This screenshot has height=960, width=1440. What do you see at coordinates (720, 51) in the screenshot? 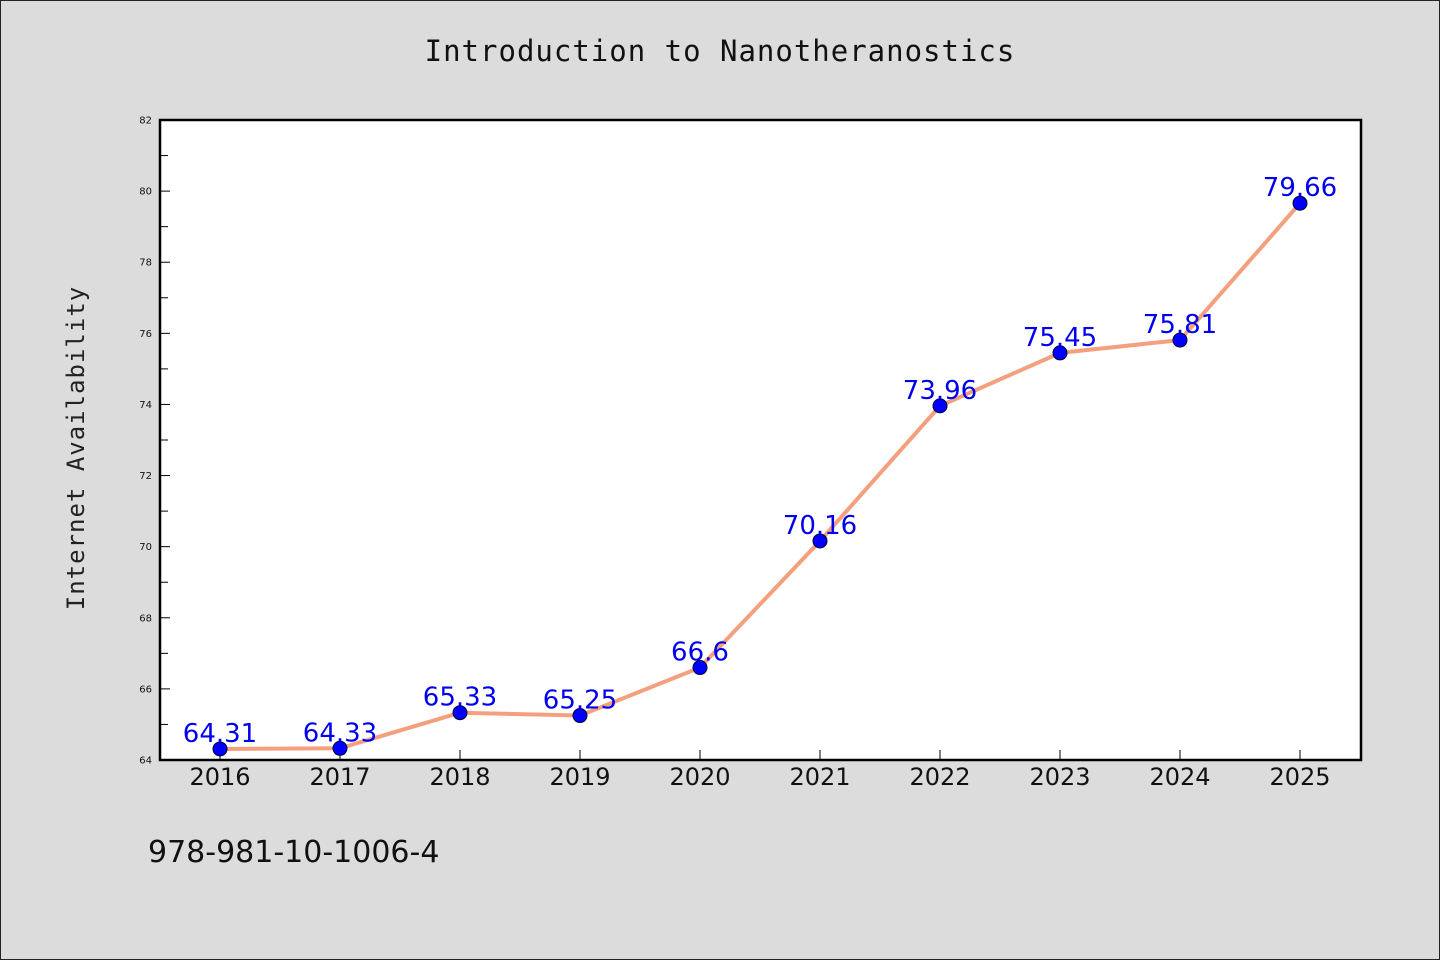
I see `chart-title: Introduction to Nanotheranostics` at bounding box center [720, 51].